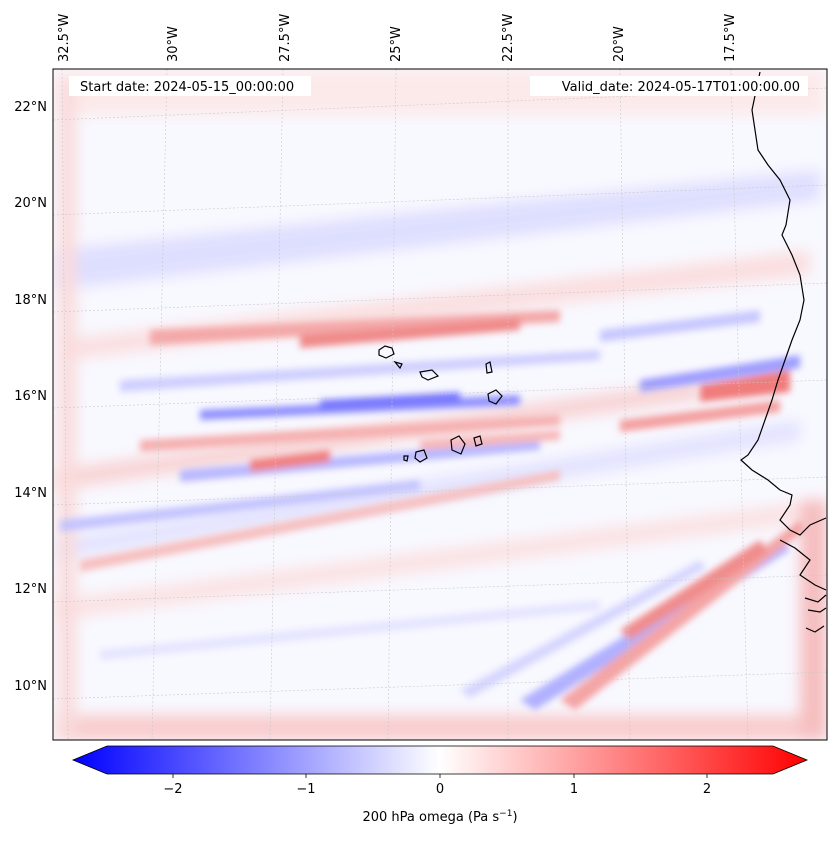 This screenshot has width=837, height=843. What do you see at coordinates (30, 107) in the screenshot?
I see `lat-label-22n: 22°N` at bounding box center [30, 107].